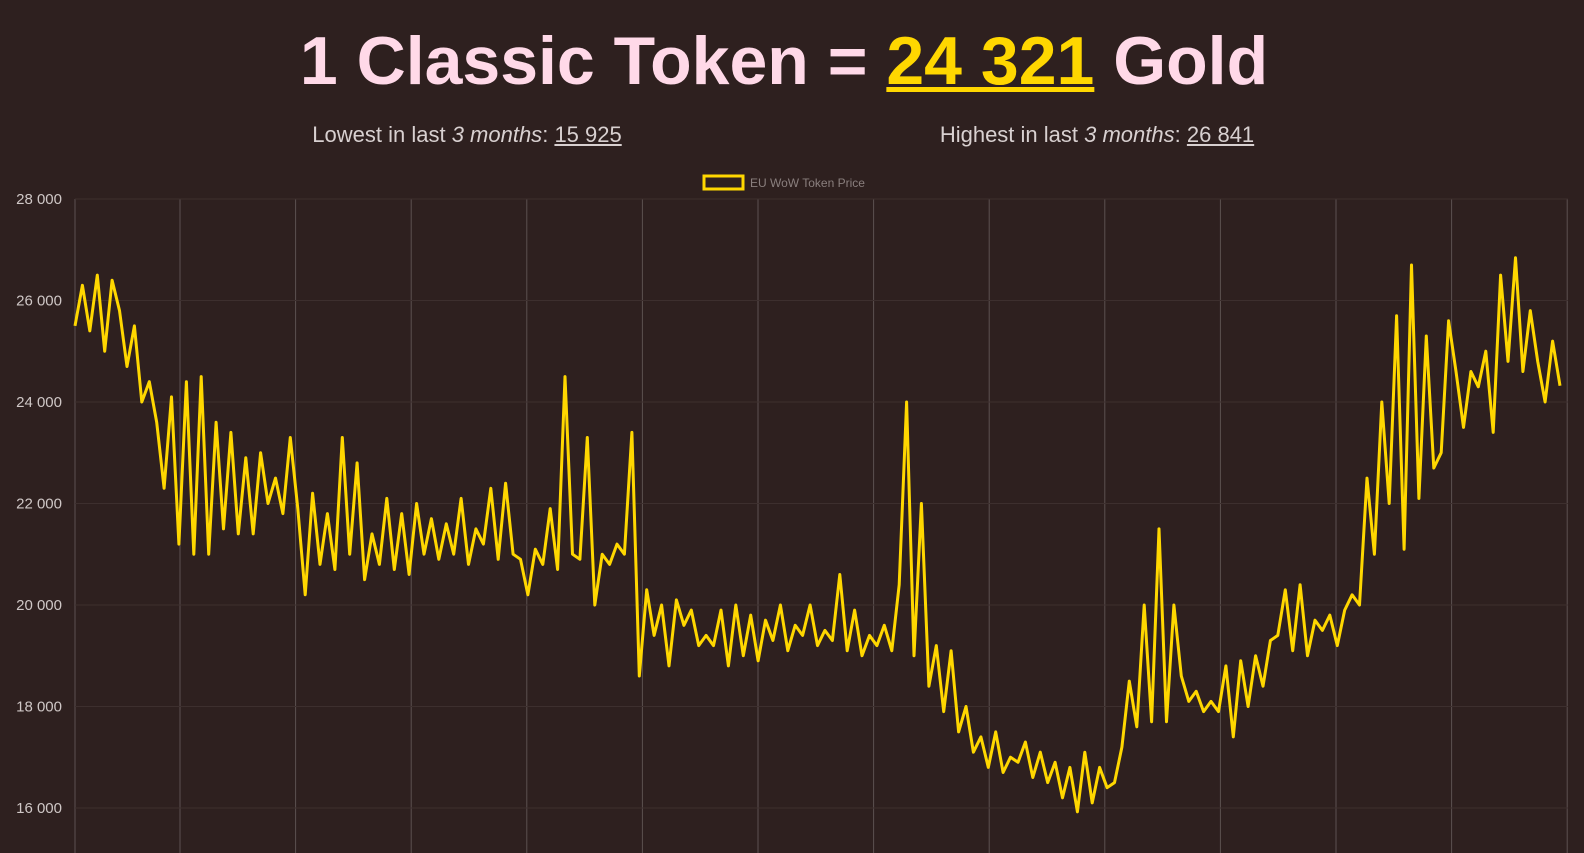  Describe the element at coordinates (39, 503) in the screenshot. I see `y-tick-label: 22 000` at that location.